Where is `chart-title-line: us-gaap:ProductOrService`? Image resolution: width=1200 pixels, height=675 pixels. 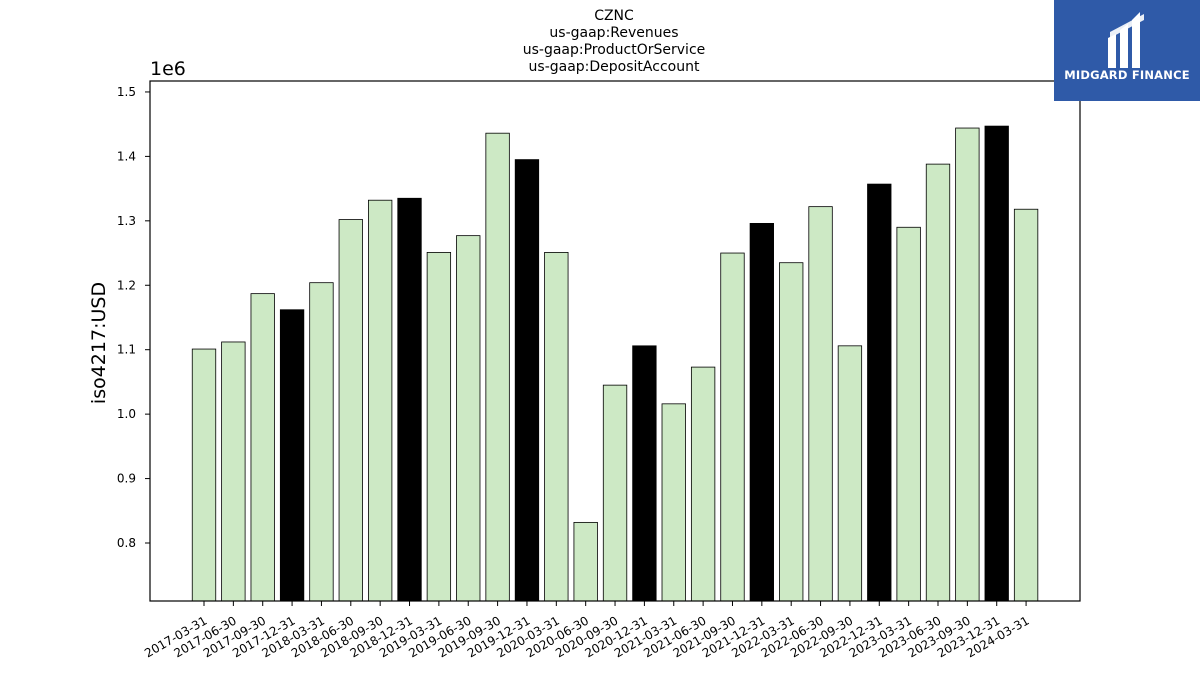 chart-title-line: us-gaap:ProductOrService is located at coordinates (614, 50).